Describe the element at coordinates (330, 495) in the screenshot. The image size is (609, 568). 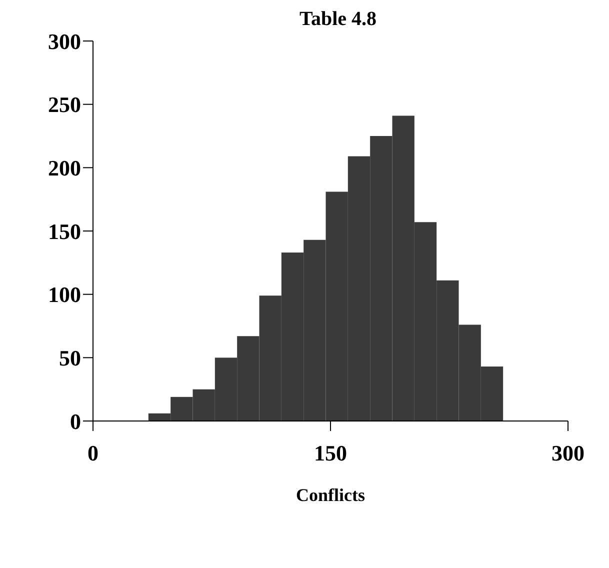
I see `x-axis-title: Conflicts` at that location.